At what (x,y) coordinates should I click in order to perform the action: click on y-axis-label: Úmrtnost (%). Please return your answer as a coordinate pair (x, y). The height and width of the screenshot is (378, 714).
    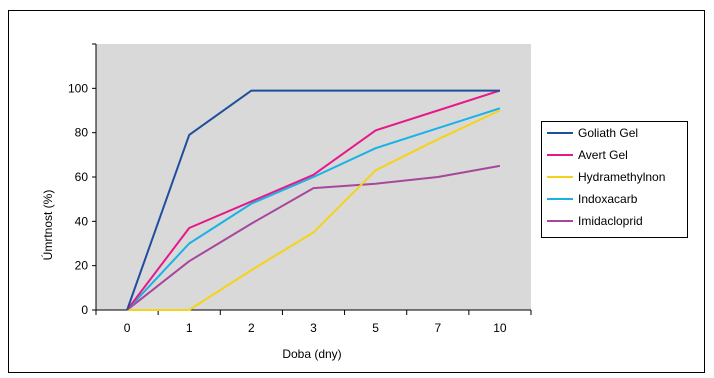
    Looking at the image, I should click on (47, 225).